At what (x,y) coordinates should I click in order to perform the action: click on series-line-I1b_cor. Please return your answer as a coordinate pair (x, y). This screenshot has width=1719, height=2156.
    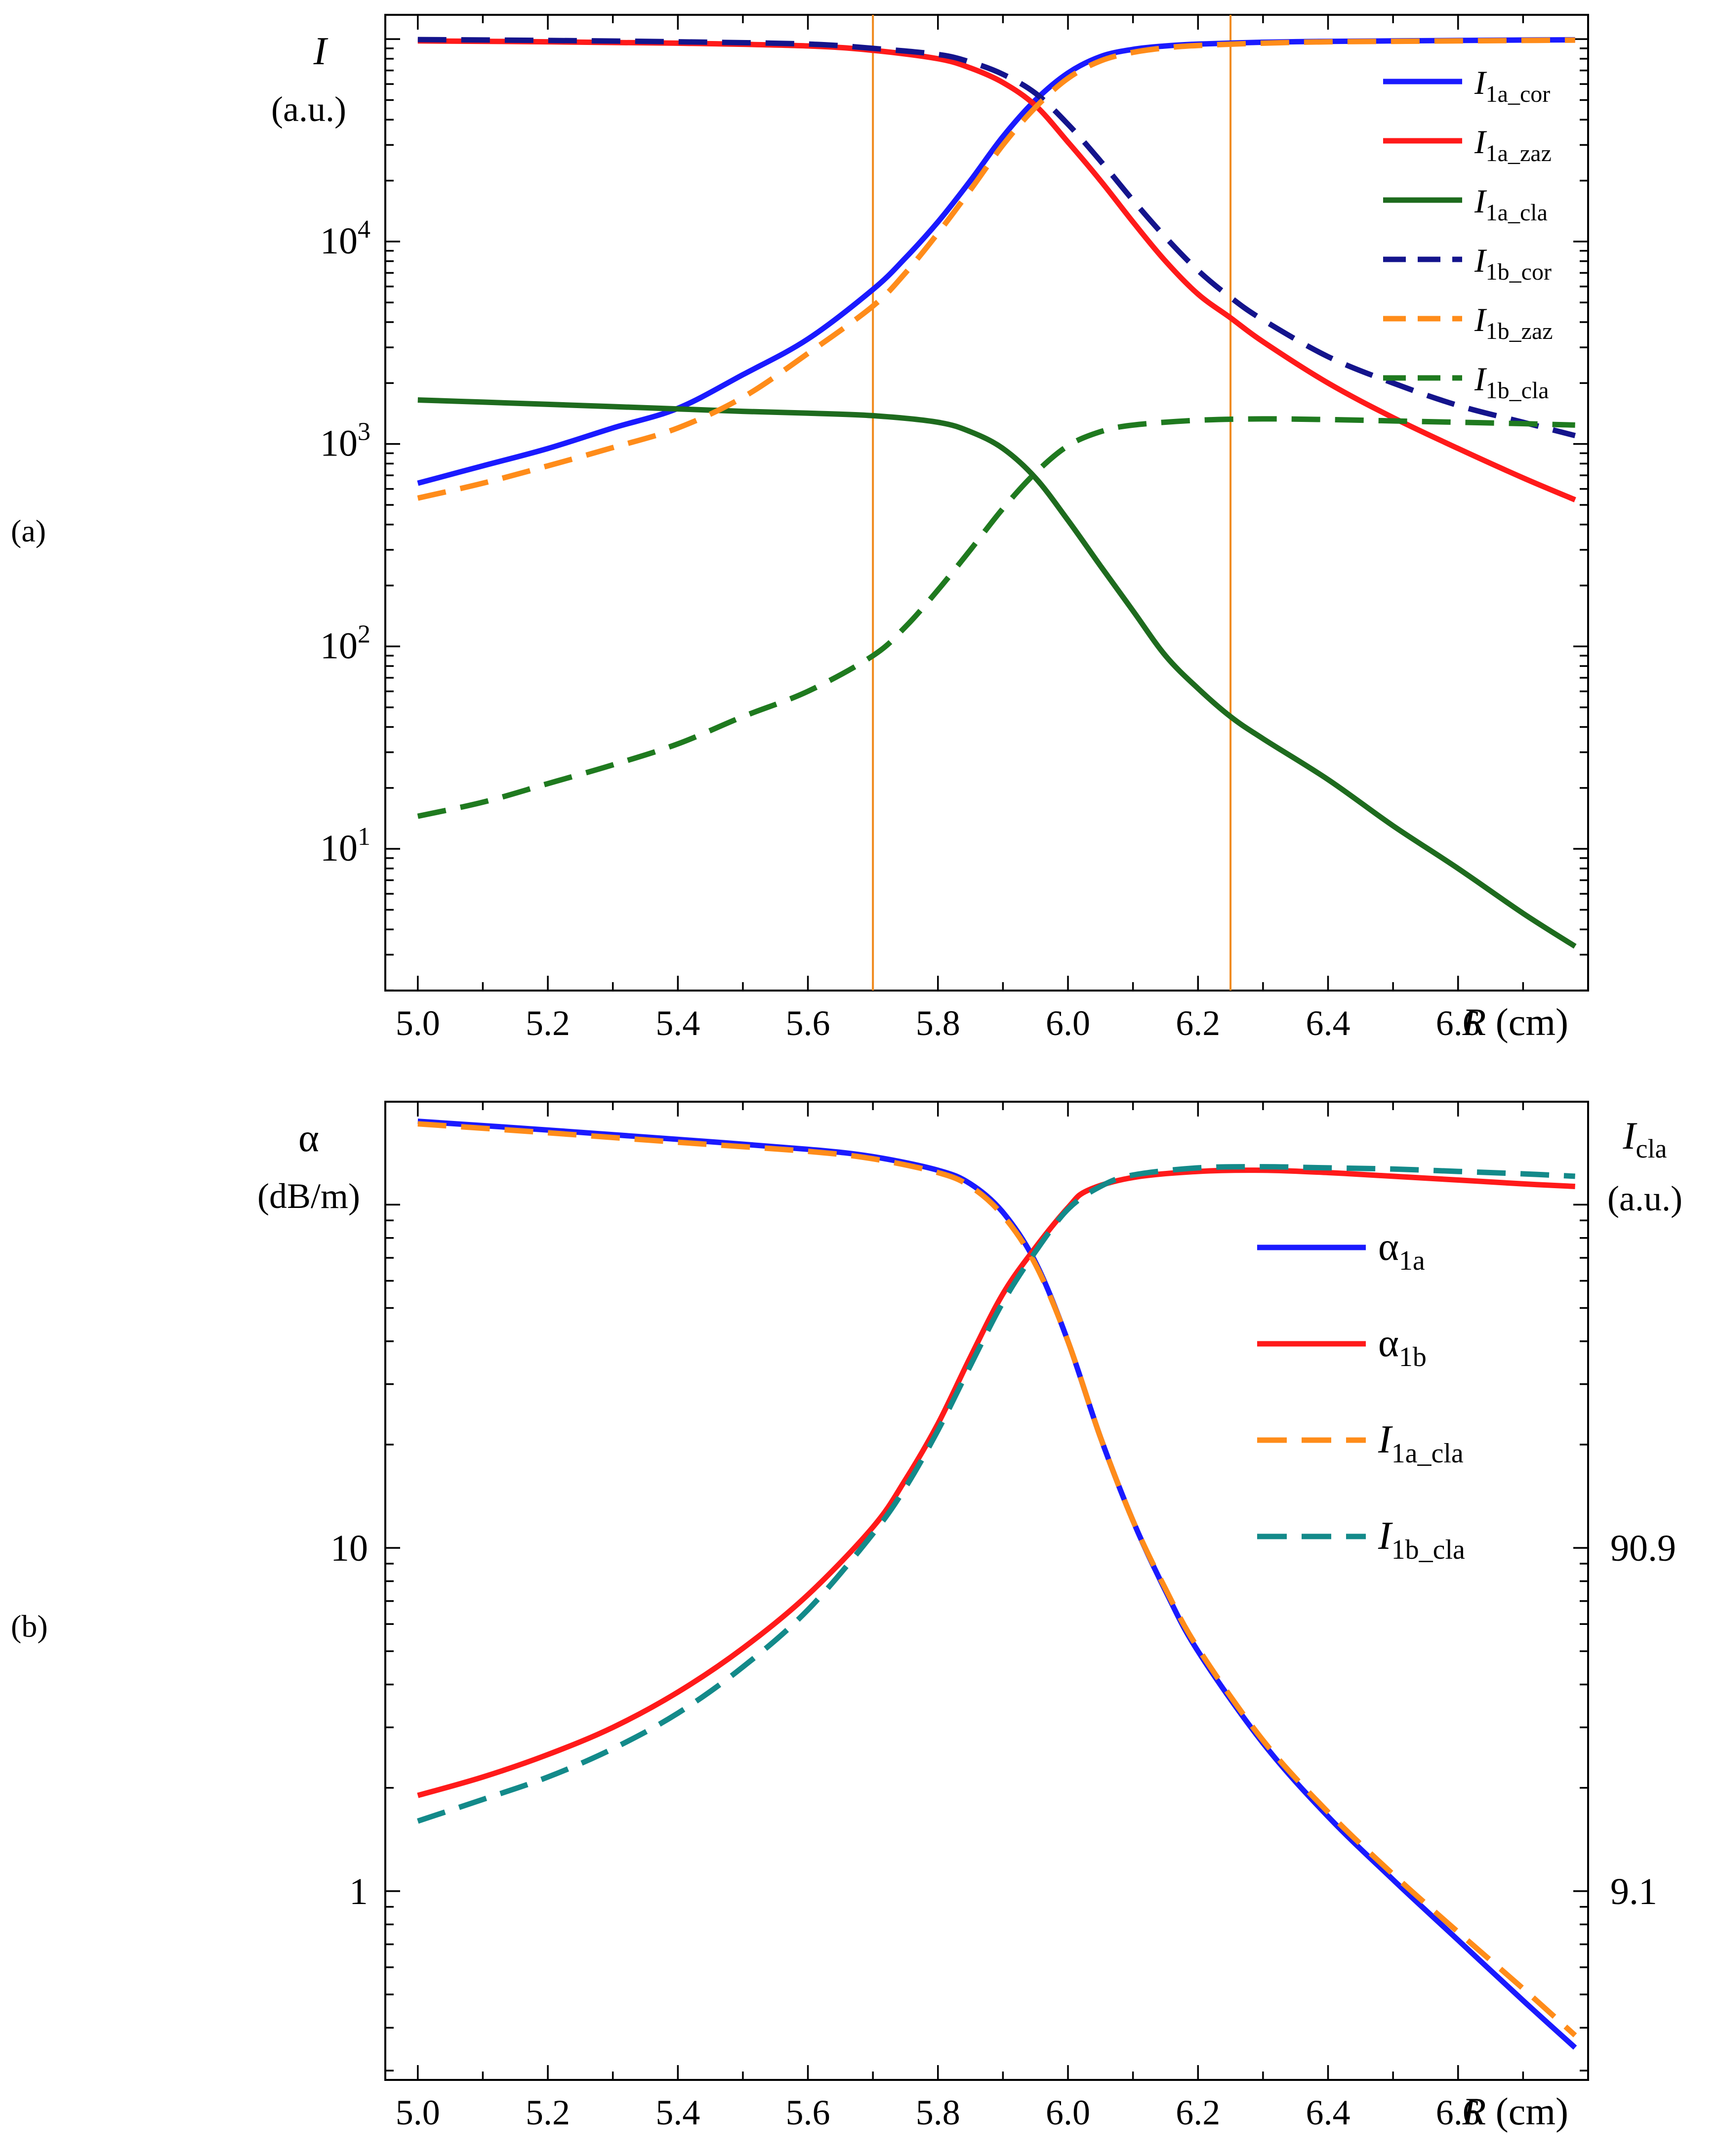
    Looking at the image, I should click on (997, 238).